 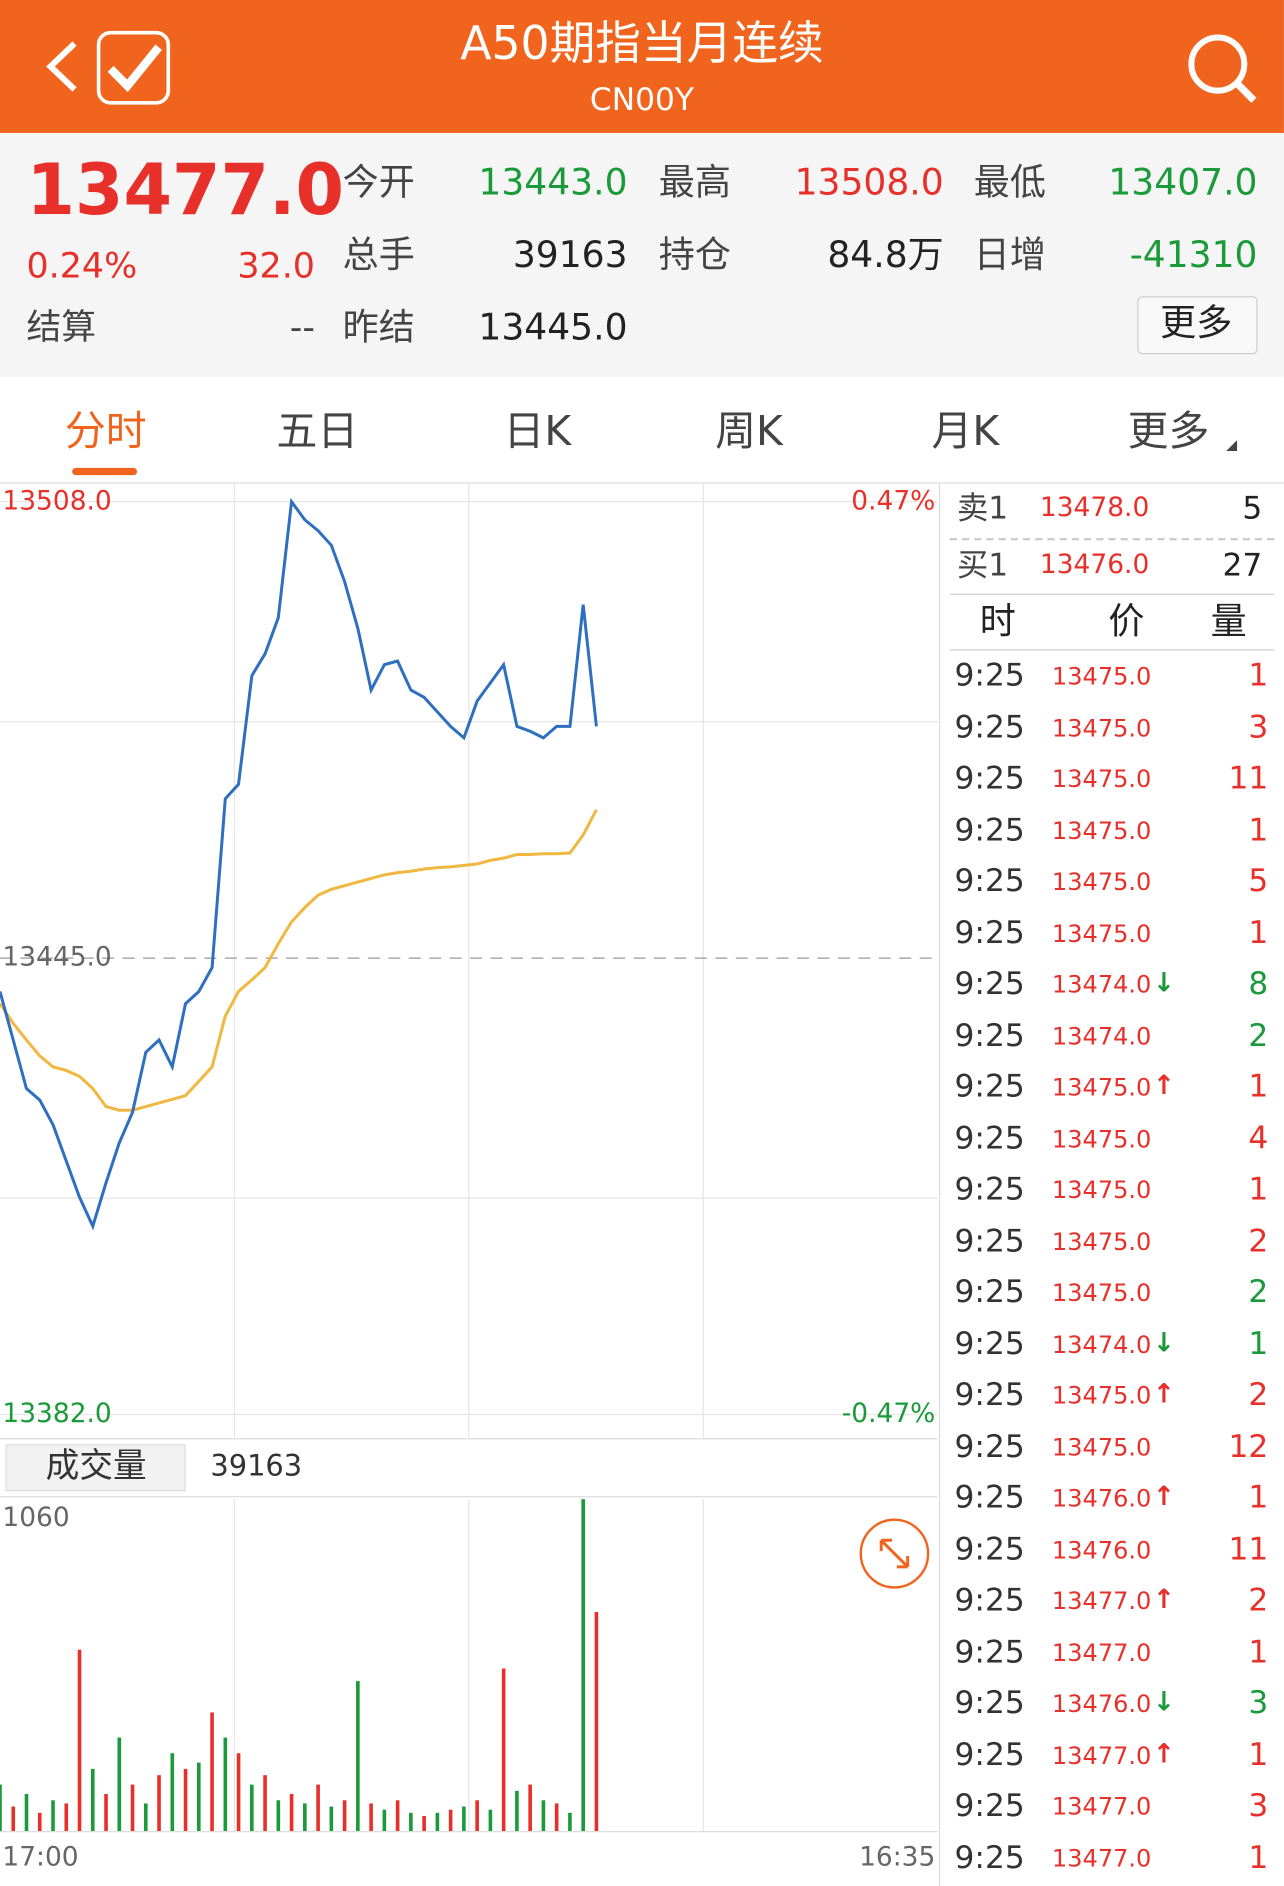 I want to click on expand-button, so click(x=894, y=1553).